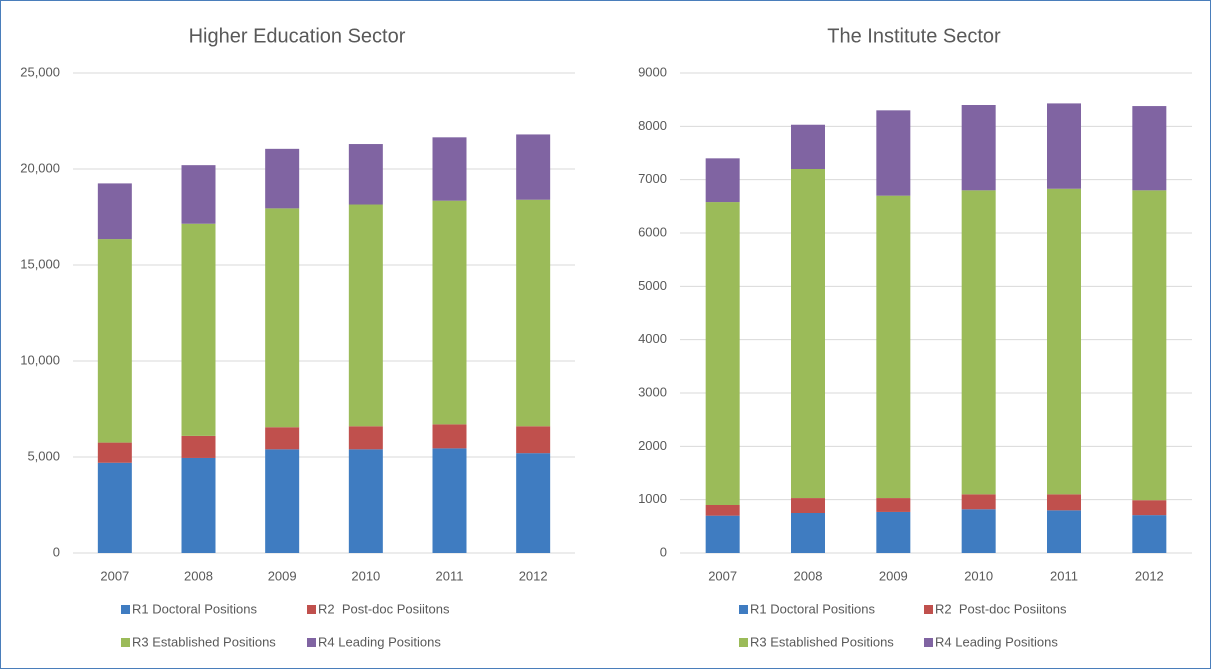  I want to click on y-tick-label: 10,000, so click(40, 359).